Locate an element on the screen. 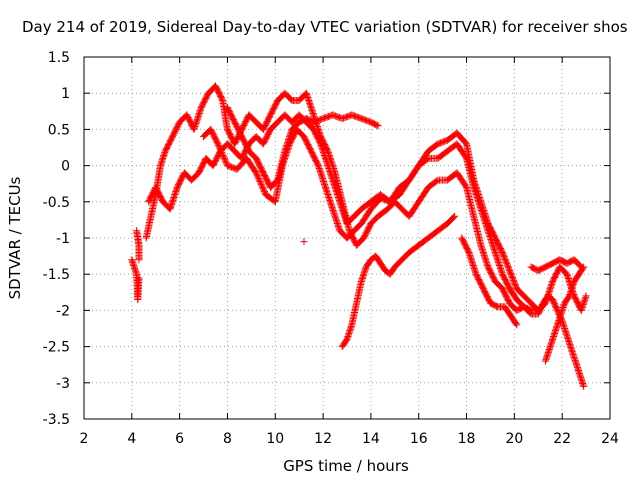 The height and width of the screenshot is (480, 640). y-tick-label: -3 is located at coordinates (63, 384).